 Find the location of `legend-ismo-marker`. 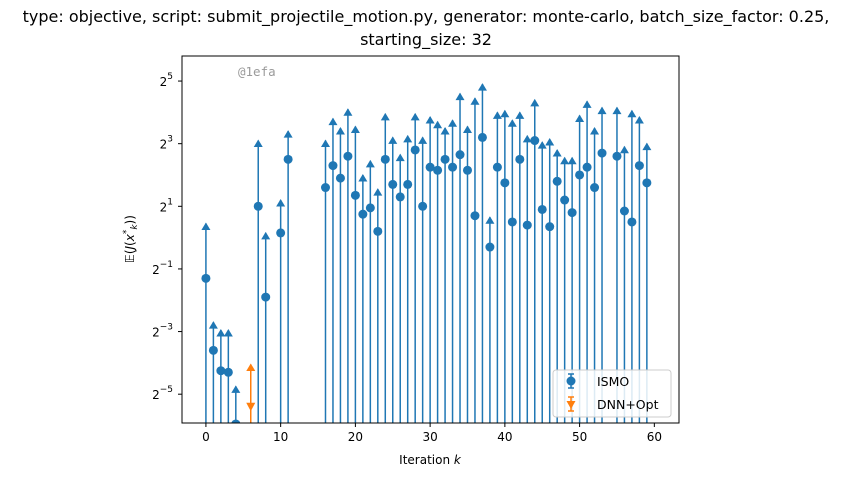

legend-ismo-marker is located at coordinates (571, 381).